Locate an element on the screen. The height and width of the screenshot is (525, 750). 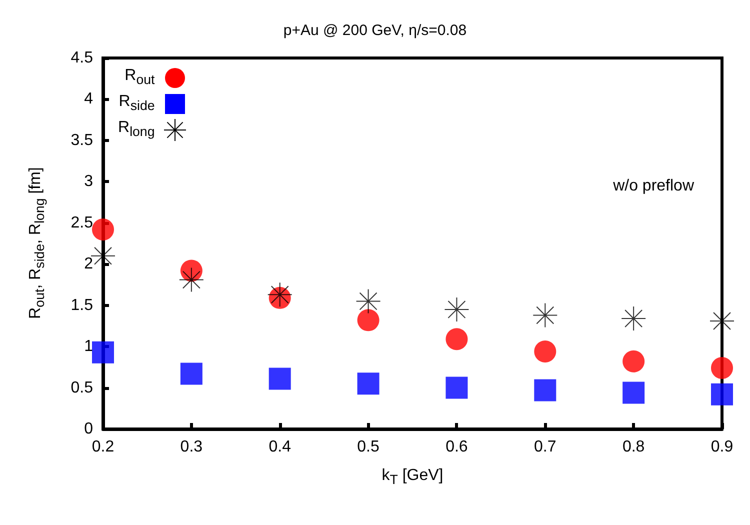
y-tick-label: 3 is located at coordinates (89, 181).